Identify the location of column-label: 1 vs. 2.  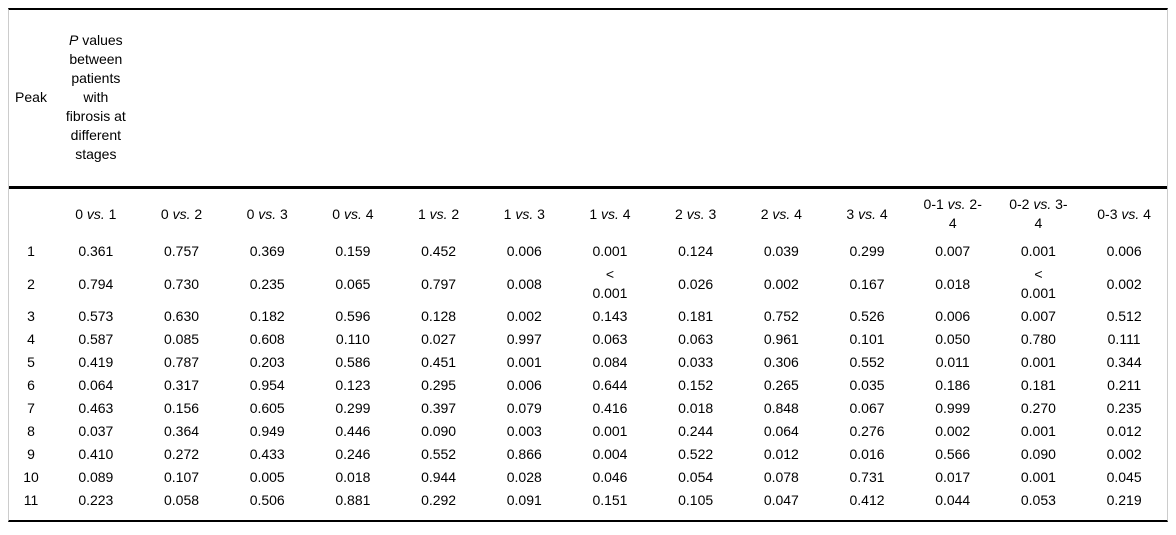
(439, 213).